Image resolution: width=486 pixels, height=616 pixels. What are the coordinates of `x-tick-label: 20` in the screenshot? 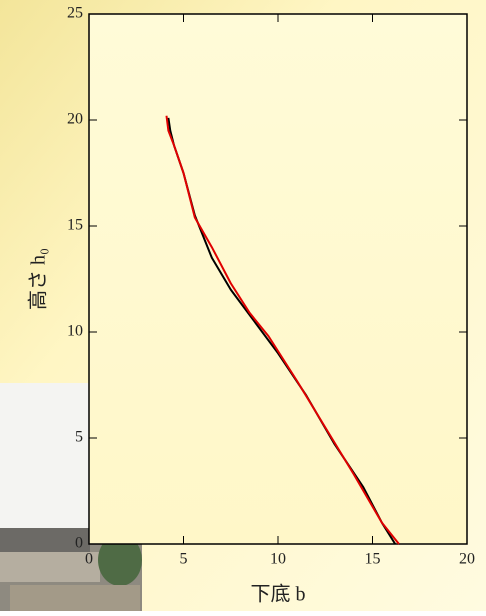 It's located at (467, 559).